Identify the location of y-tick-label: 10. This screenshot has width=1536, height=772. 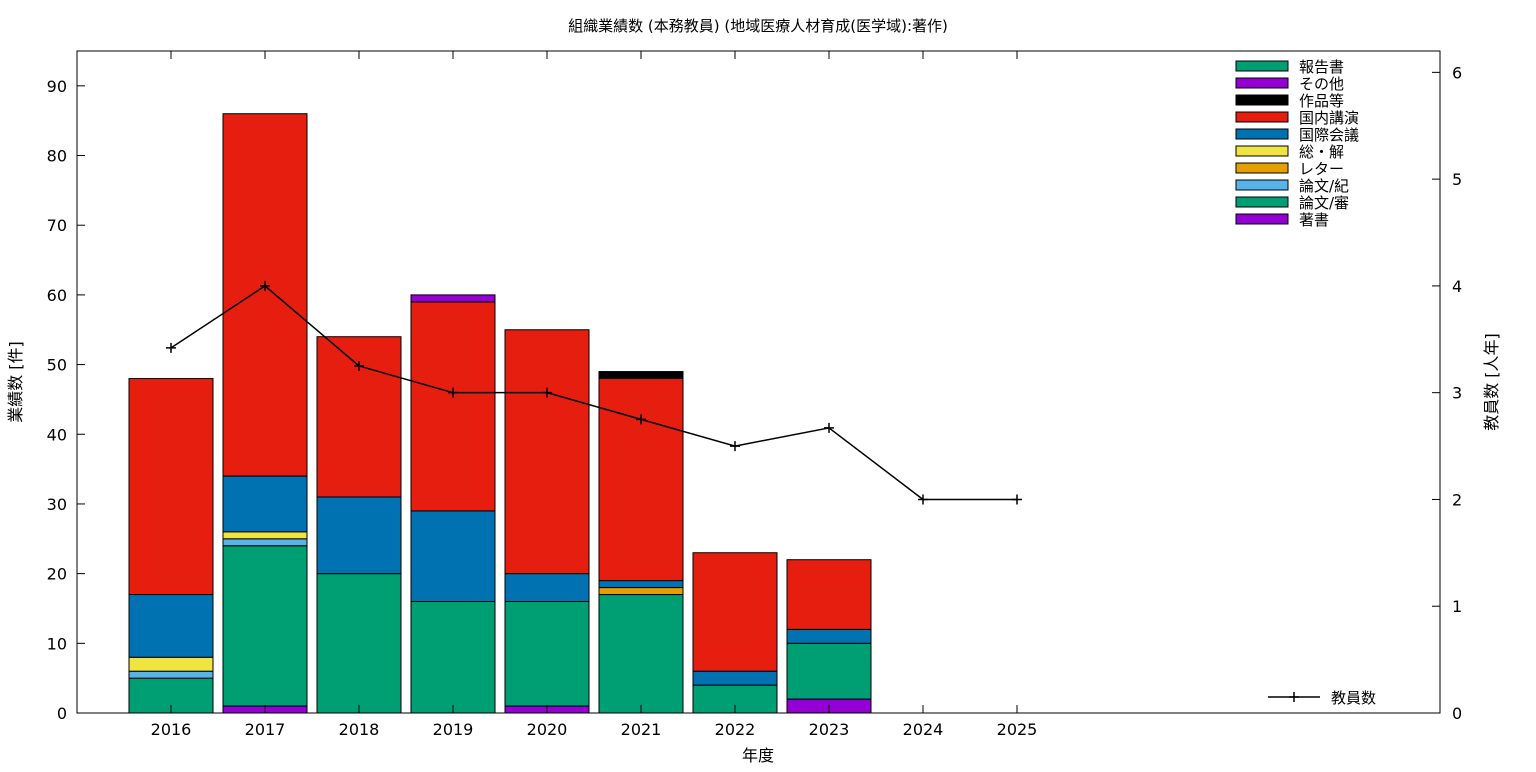
(57, 643).